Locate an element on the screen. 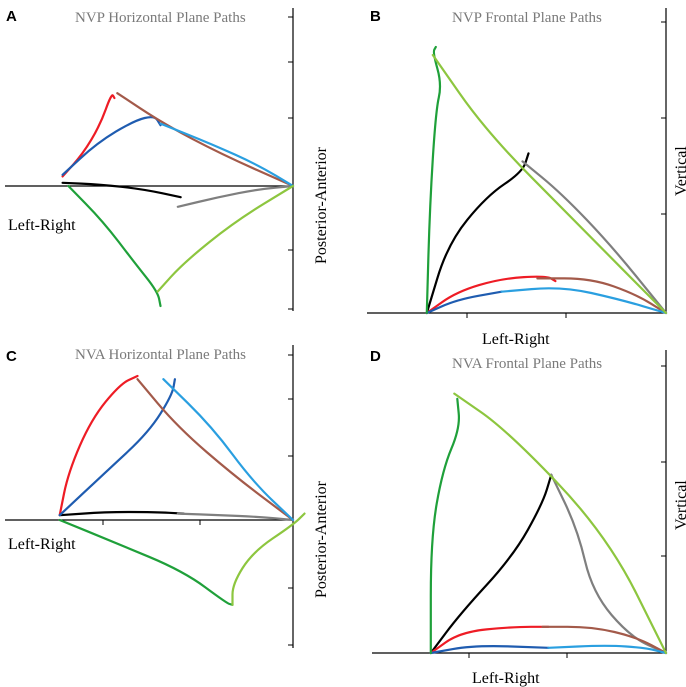 This screenshot has width=686, height=687. panel-d-letter: D is located at coordinates (375, 356).